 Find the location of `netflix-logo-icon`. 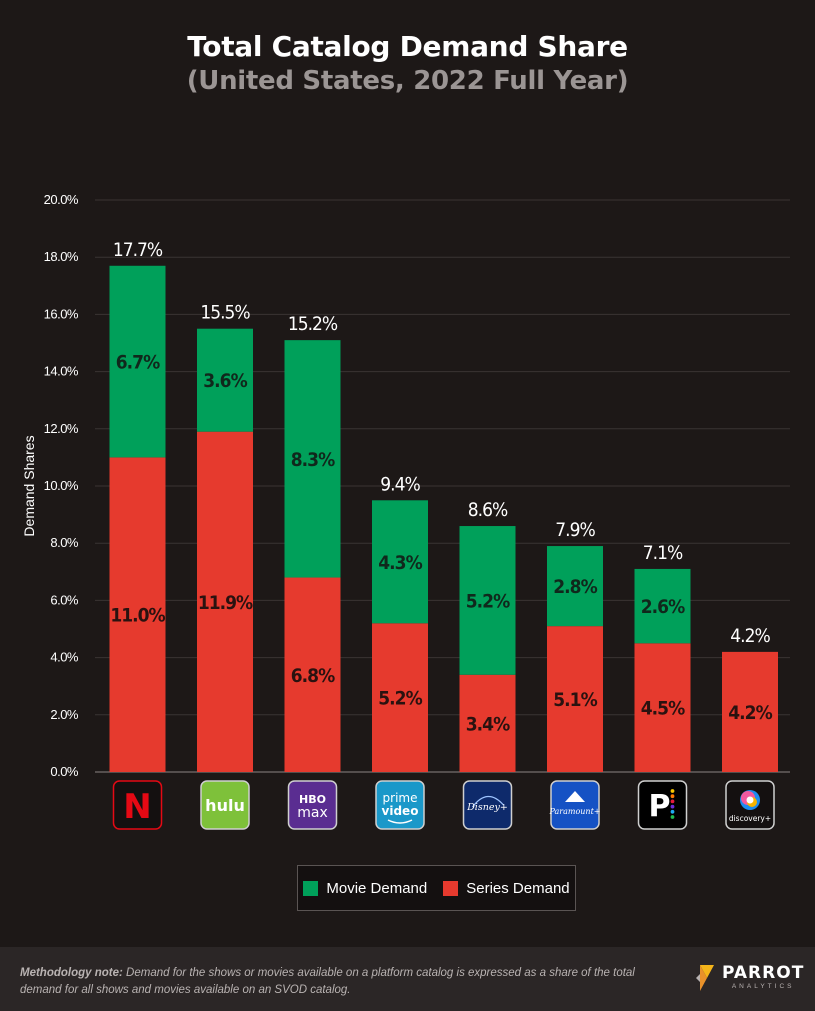

netflix-logo-icon is located at coordinates (137, 805).